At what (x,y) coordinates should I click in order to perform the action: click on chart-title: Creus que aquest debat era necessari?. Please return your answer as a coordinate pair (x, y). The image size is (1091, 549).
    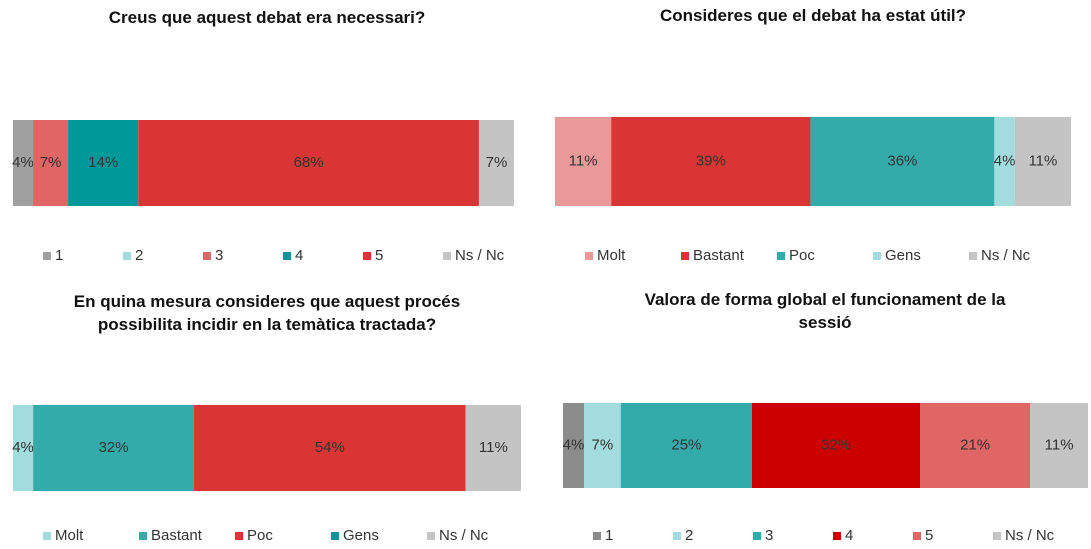
    Looking at the image, I should click on (267, 17).